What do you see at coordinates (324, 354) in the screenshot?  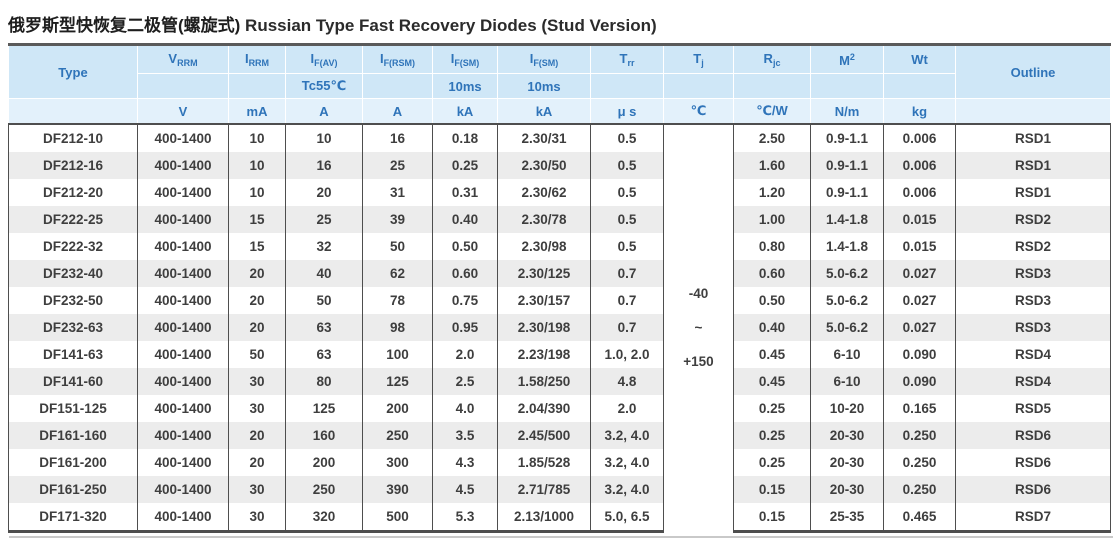 I see `table-cell: 63` at bounding box center [324, 354].